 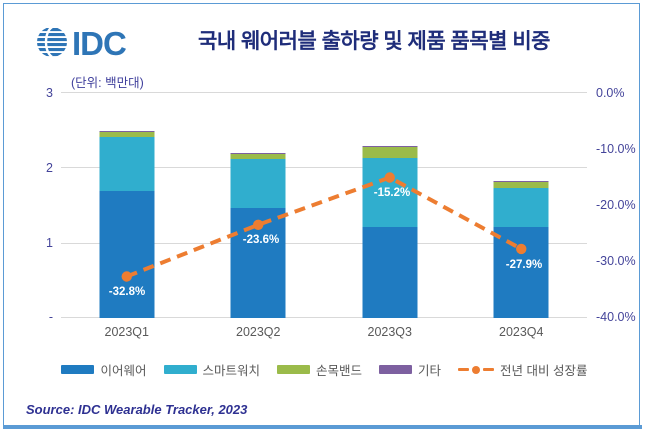 What do you see at coordinates (99, 43) in the screenshot?
I see `svg-text: IDC` at bounding box center [99, 43].